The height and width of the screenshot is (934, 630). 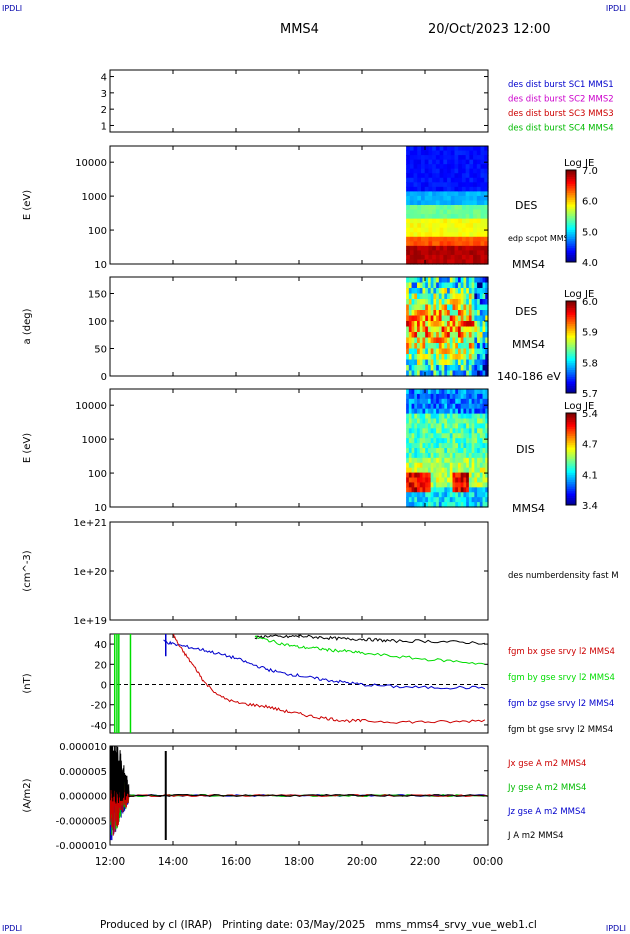 What do you see at coordinates (100, 350) in the screenshot?
I see `y-tick-label: 50` at bounding box center [100, 350].